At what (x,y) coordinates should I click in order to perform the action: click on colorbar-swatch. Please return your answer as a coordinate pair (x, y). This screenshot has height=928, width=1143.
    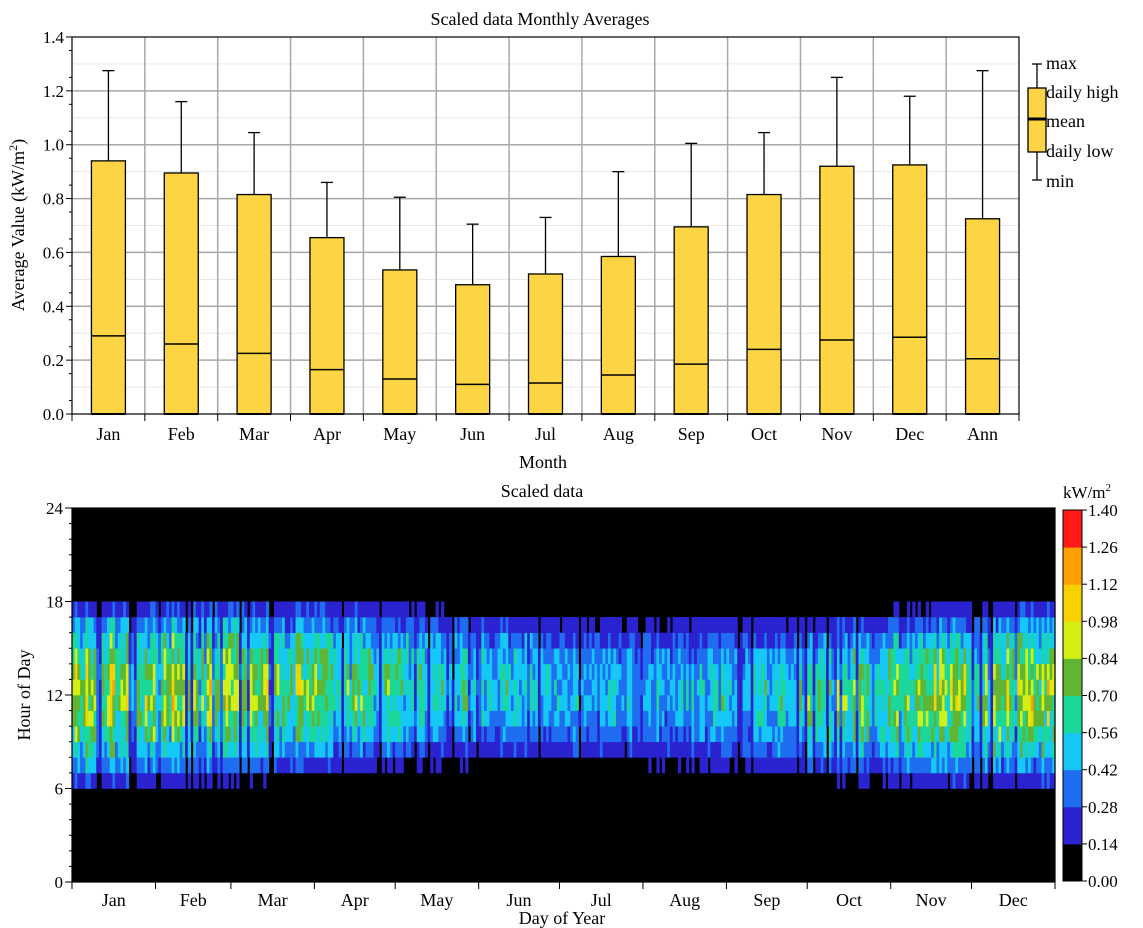
    Looking at the image, I should click on (1072, 751).